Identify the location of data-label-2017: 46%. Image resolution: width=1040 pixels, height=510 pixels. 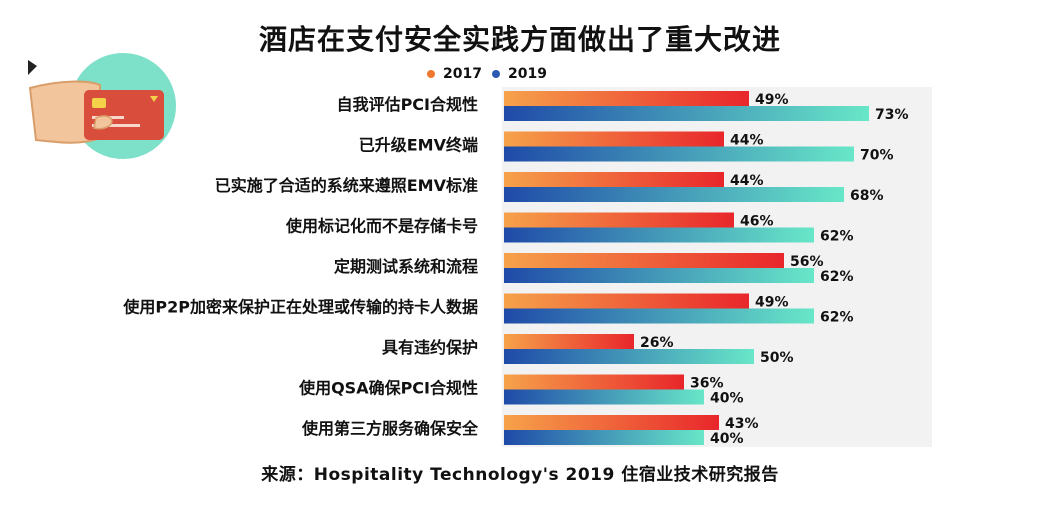
(757, 222).